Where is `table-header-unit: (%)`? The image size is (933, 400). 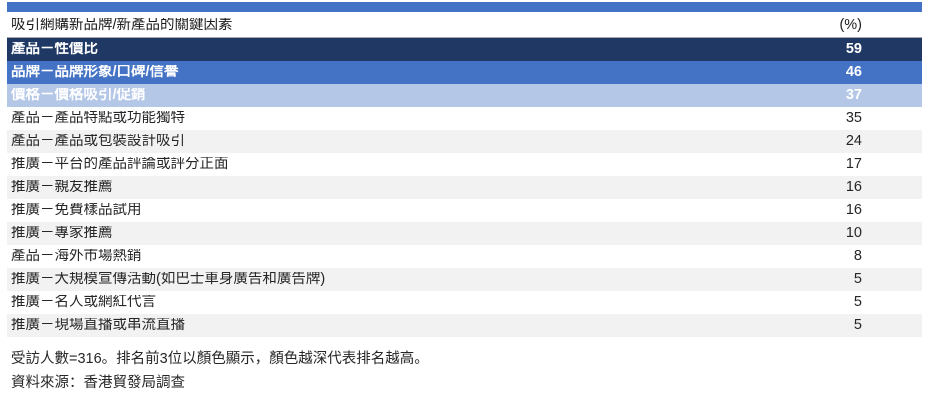 table-header-unit: (%) is located at coordinates (850, 25).